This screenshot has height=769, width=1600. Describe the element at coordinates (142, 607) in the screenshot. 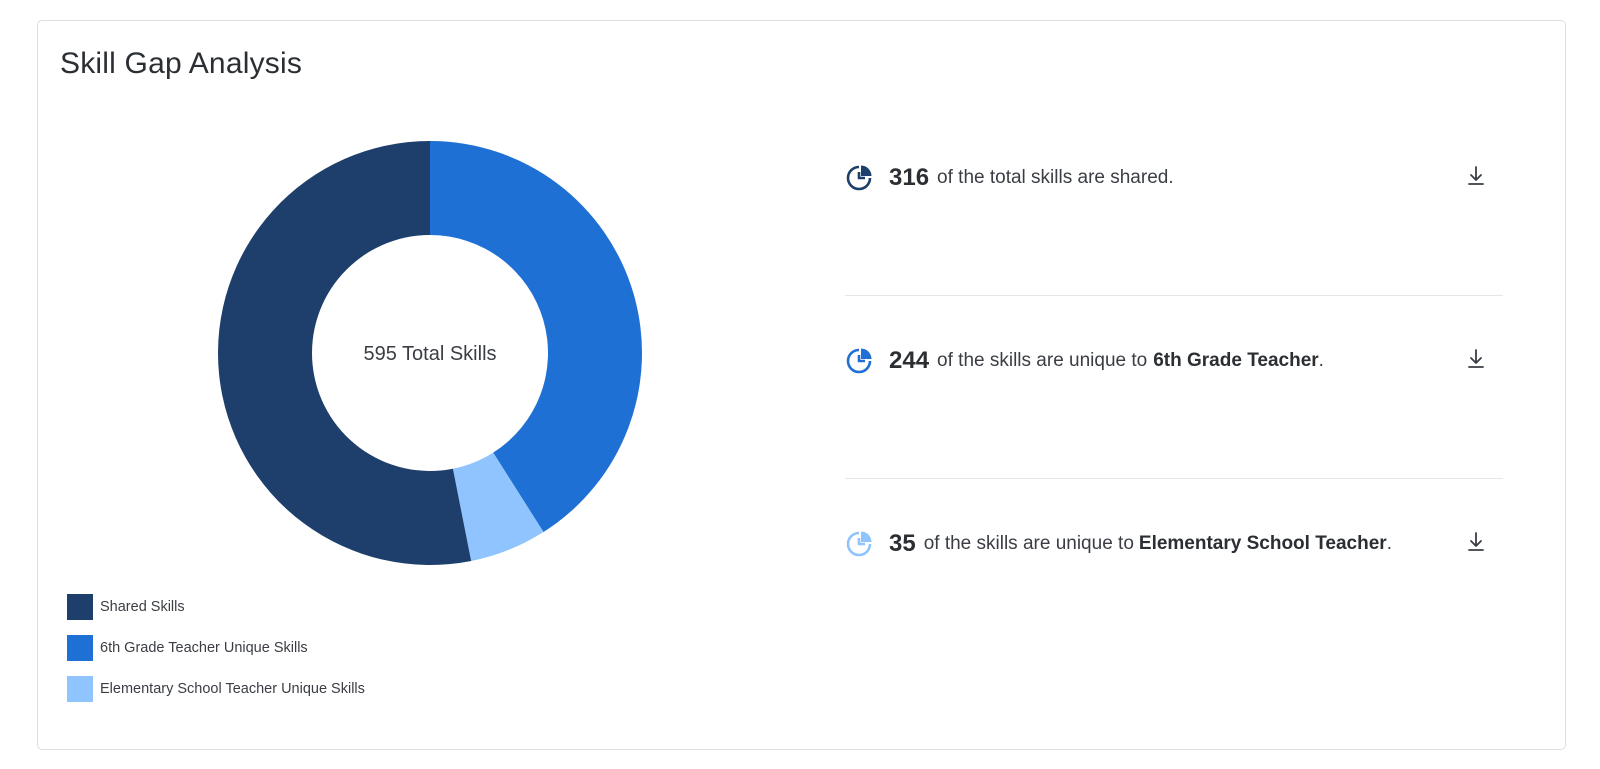

I see `legend-label: Shared Skills` at that location.